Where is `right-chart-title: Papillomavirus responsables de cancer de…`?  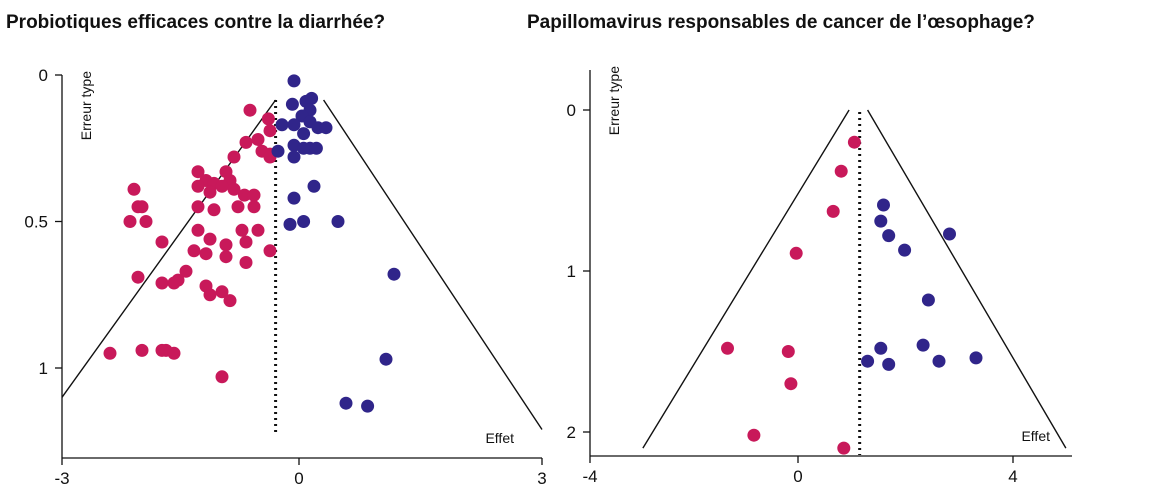 right-chart-title: Papillomavirus responsables de cancer de… is located at coordinates (781, 22).